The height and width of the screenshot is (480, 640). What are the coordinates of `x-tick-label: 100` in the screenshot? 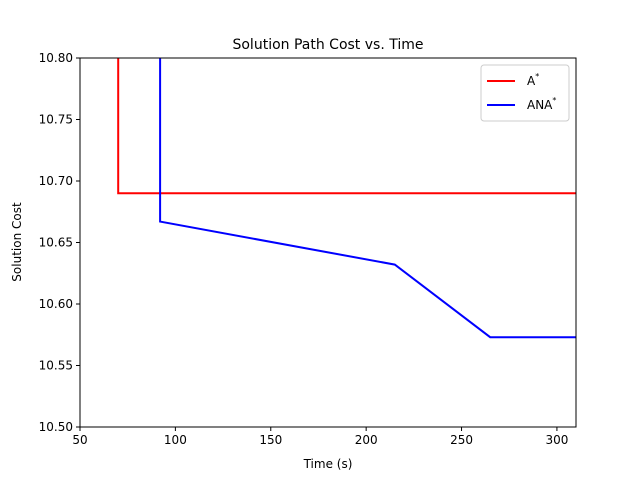 It's located at (175, 440).